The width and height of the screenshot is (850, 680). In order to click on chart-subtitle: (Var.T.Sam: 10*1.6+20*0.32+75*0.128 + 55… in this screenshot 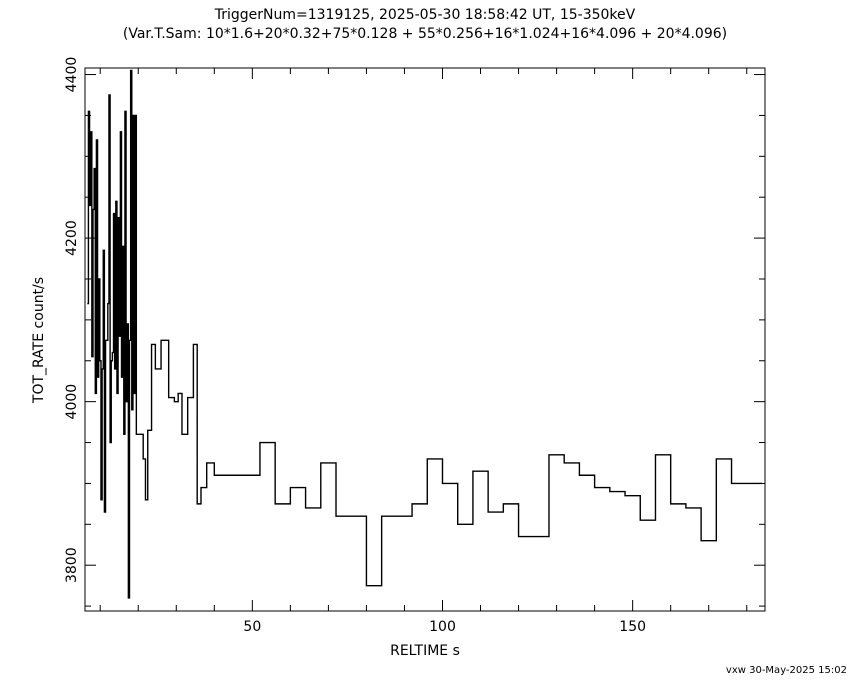, I will do `click(425, 34)`.